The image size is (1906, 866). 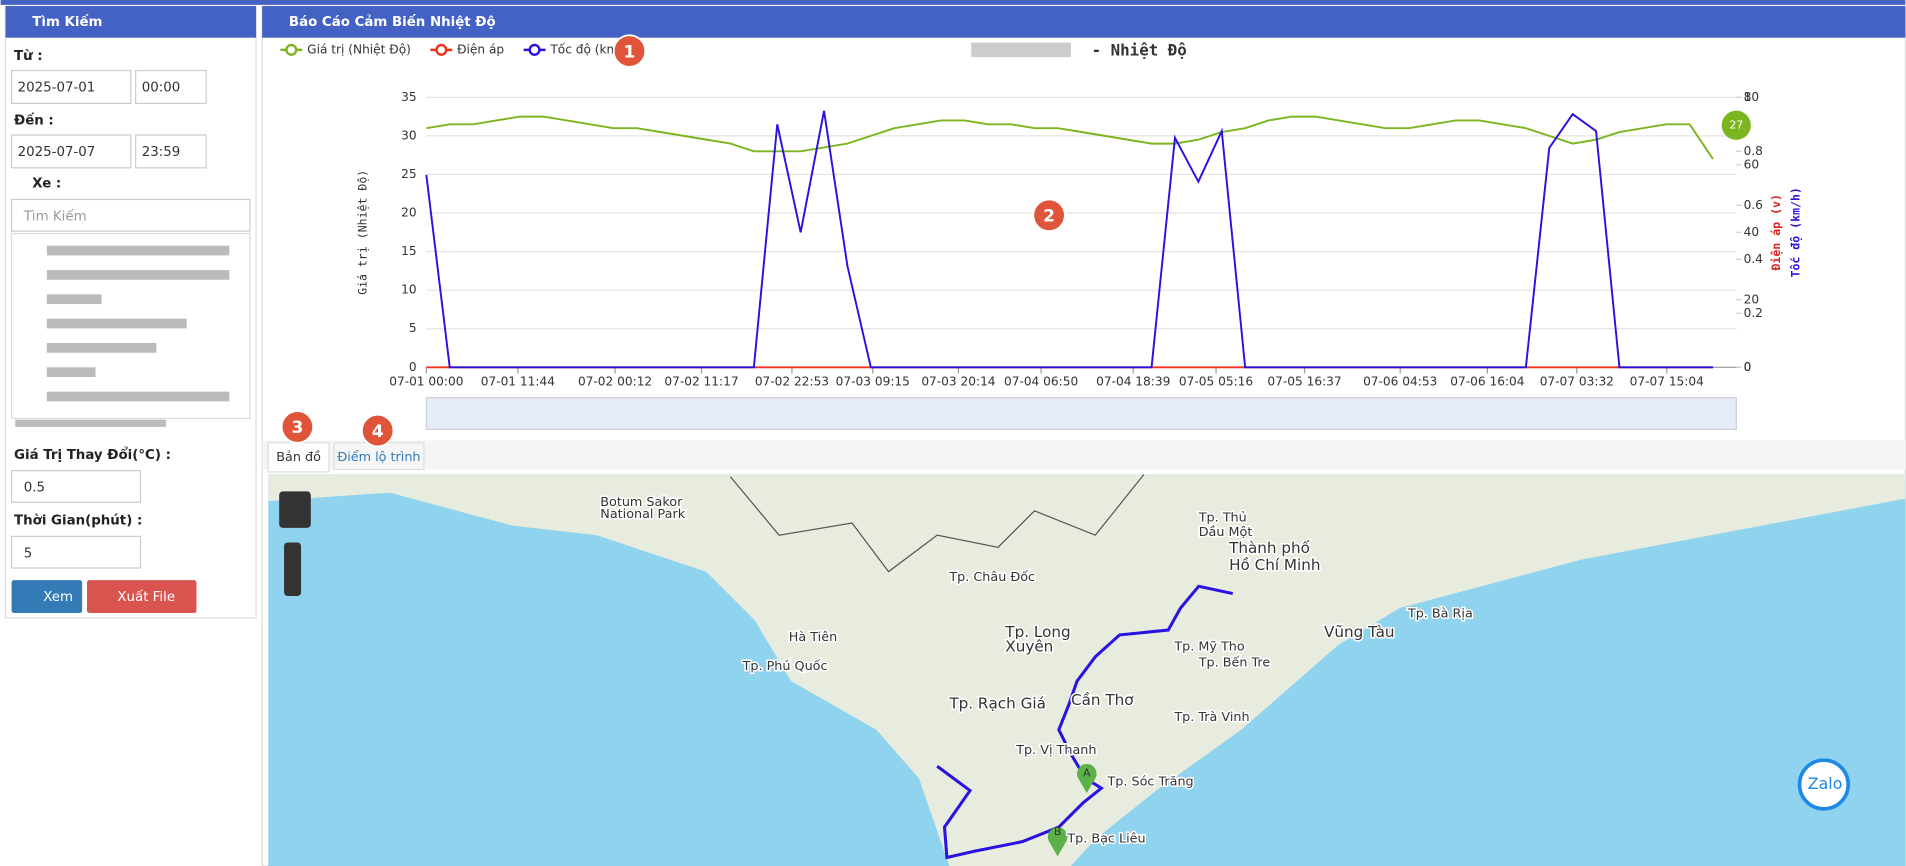 What do you see at coordinates (57, 88) in the screenshot?
I see `date-value: 2025-07-01` at bounding box center [57, 88].